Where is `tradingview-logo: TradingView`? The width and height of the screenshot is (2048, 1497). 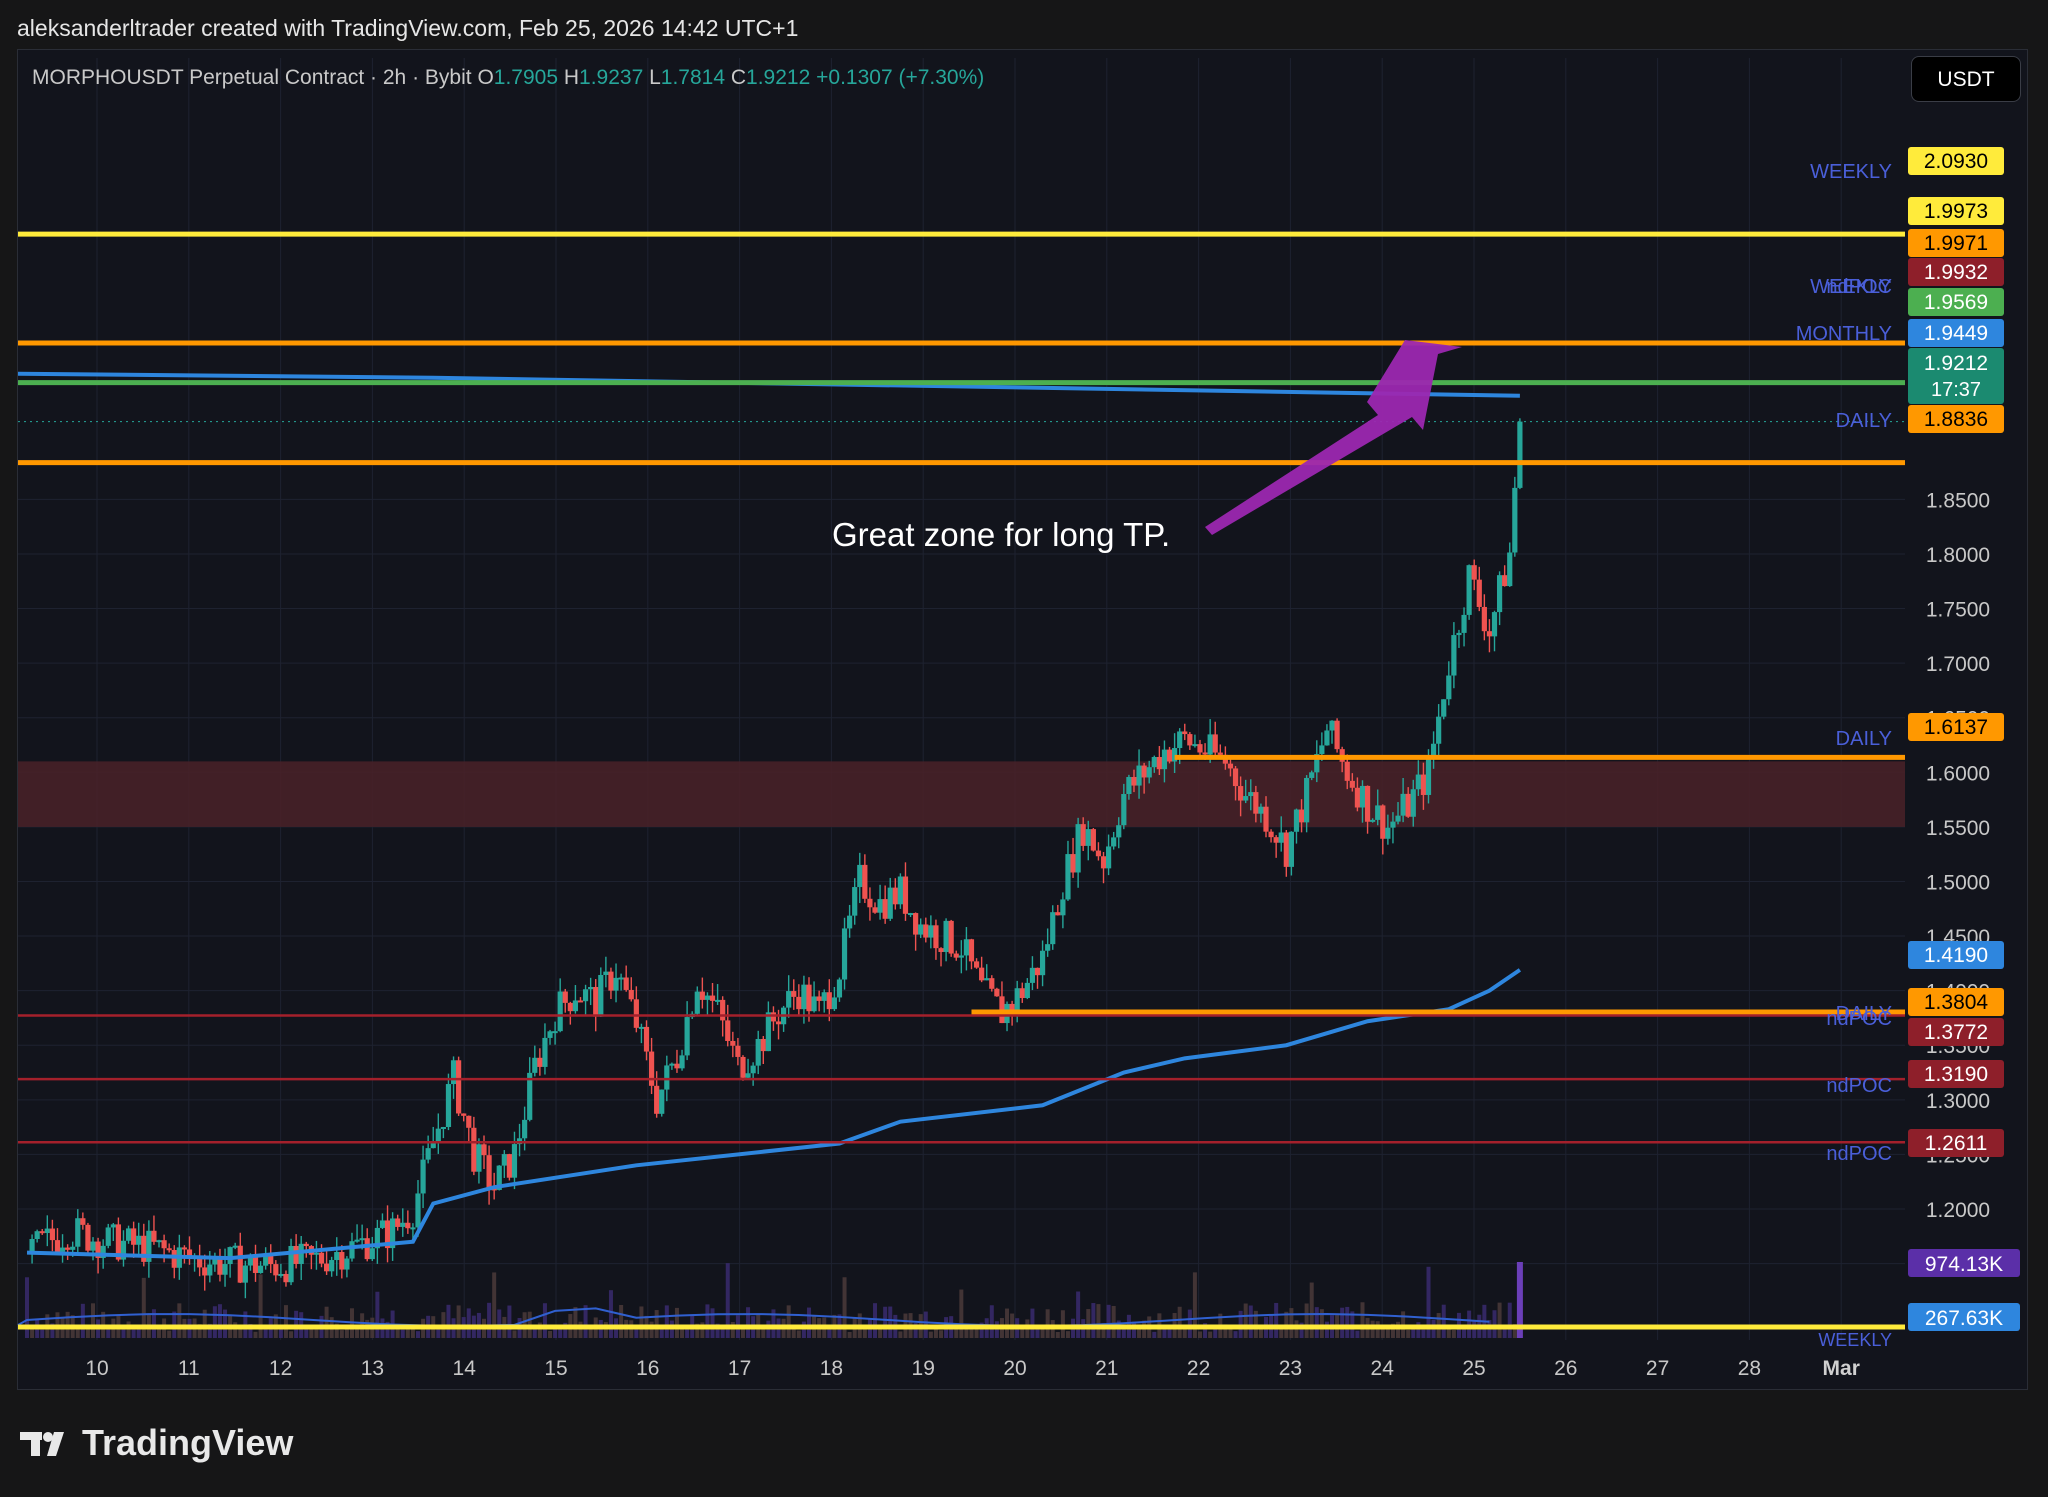 tradingview-logo: TradingView is located at coordinates (156, 1443).